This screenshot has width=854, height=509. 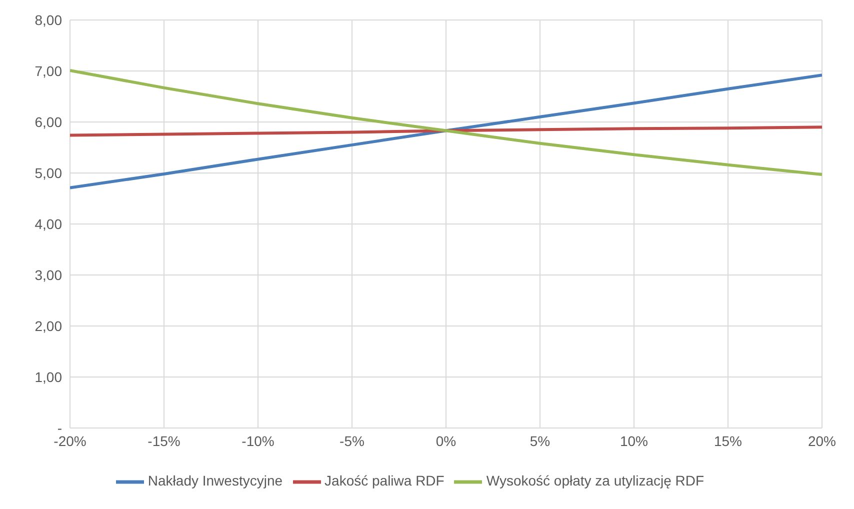 What do you see at coordinates (258, 440) in the screenshot?
I see `x-tick-label: -10%` at bounding box center [258, 440].